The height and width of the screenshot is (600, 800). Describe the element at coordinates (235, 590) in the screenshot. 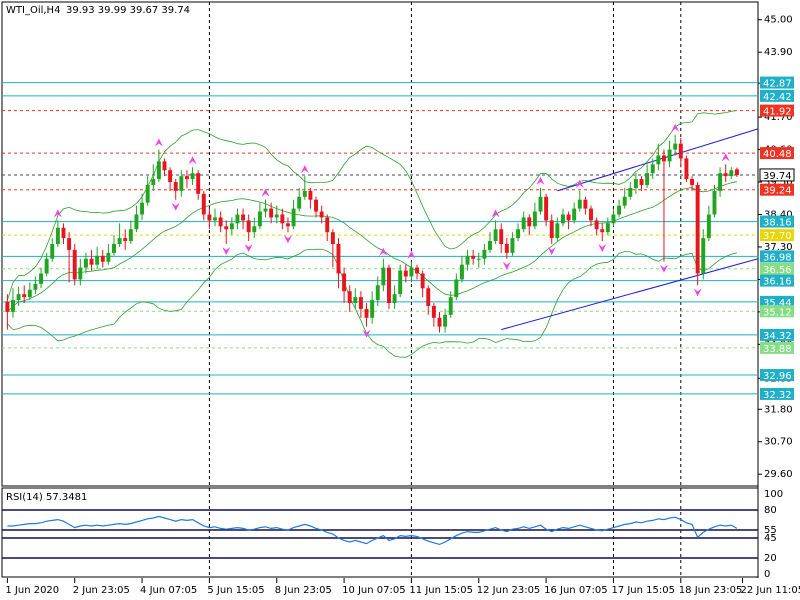

I see `time-tick-label: 5 Jun 15:05` at that location.